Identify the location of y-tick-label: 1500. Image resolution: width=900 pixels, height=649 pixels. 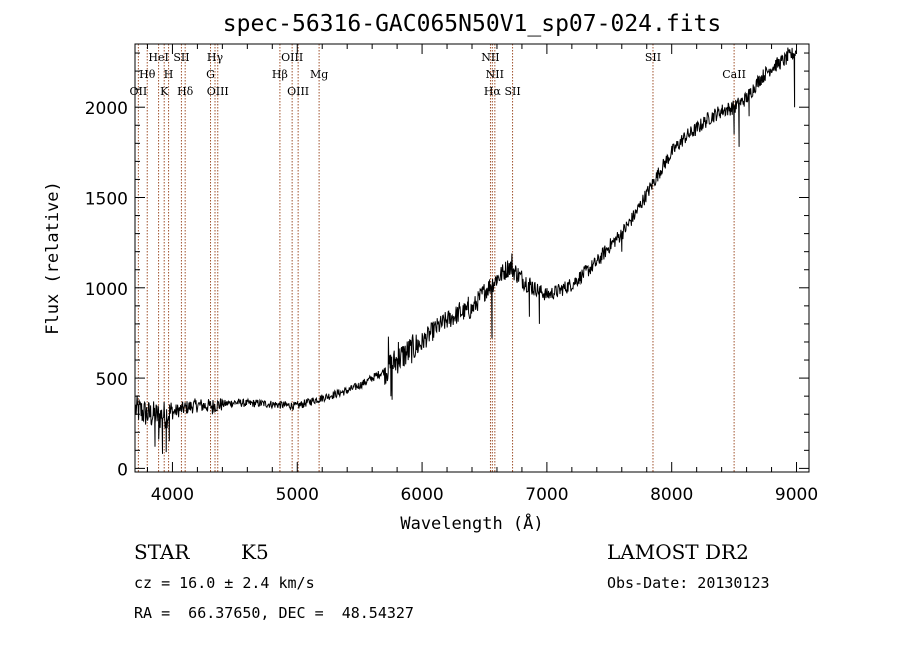
(106, 200).